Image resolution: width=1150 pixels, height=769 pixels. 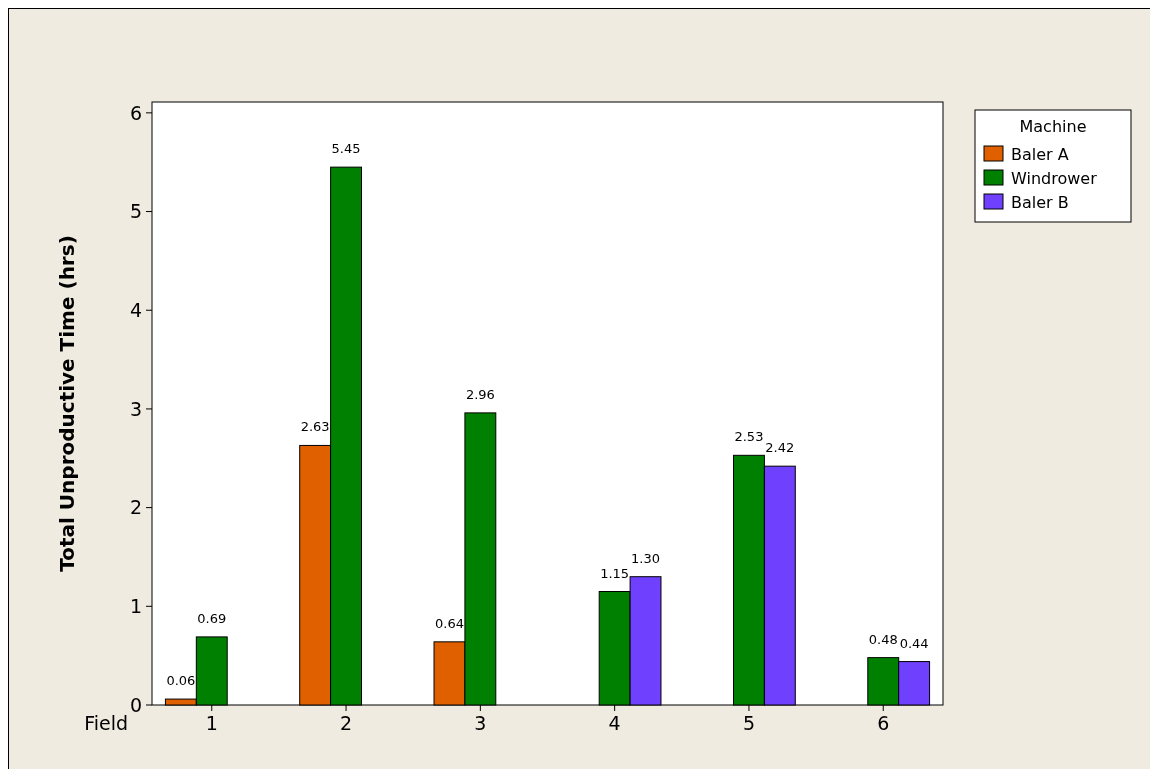 I want to click on data-label: 0.69, so click(x=212, y=618).